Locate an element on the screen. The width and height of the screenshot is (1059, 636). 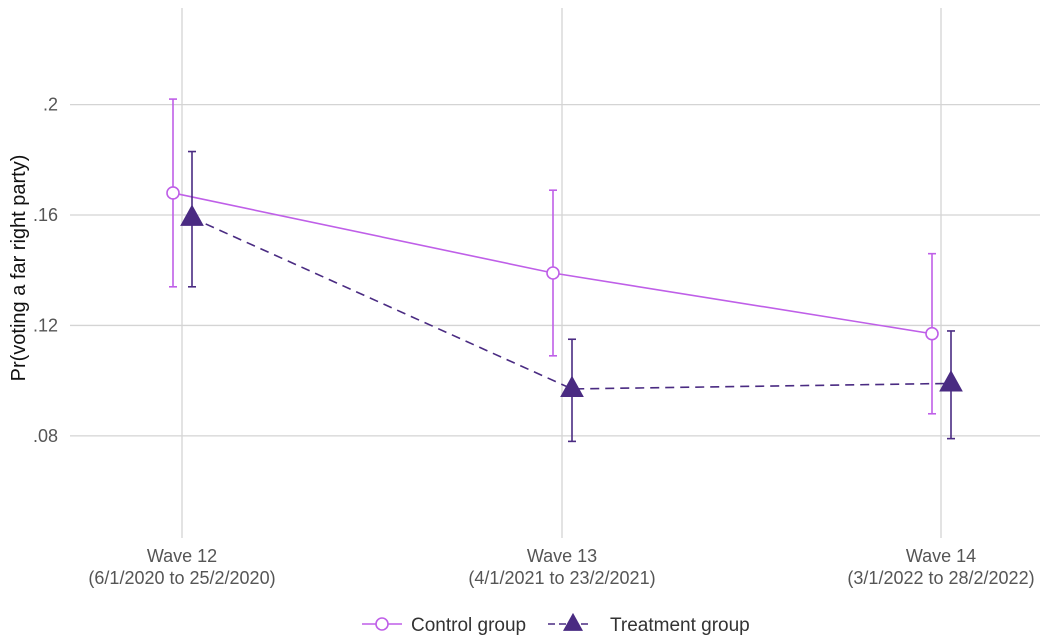
y-tick-label: .08 is located at coordinates (45, 436).